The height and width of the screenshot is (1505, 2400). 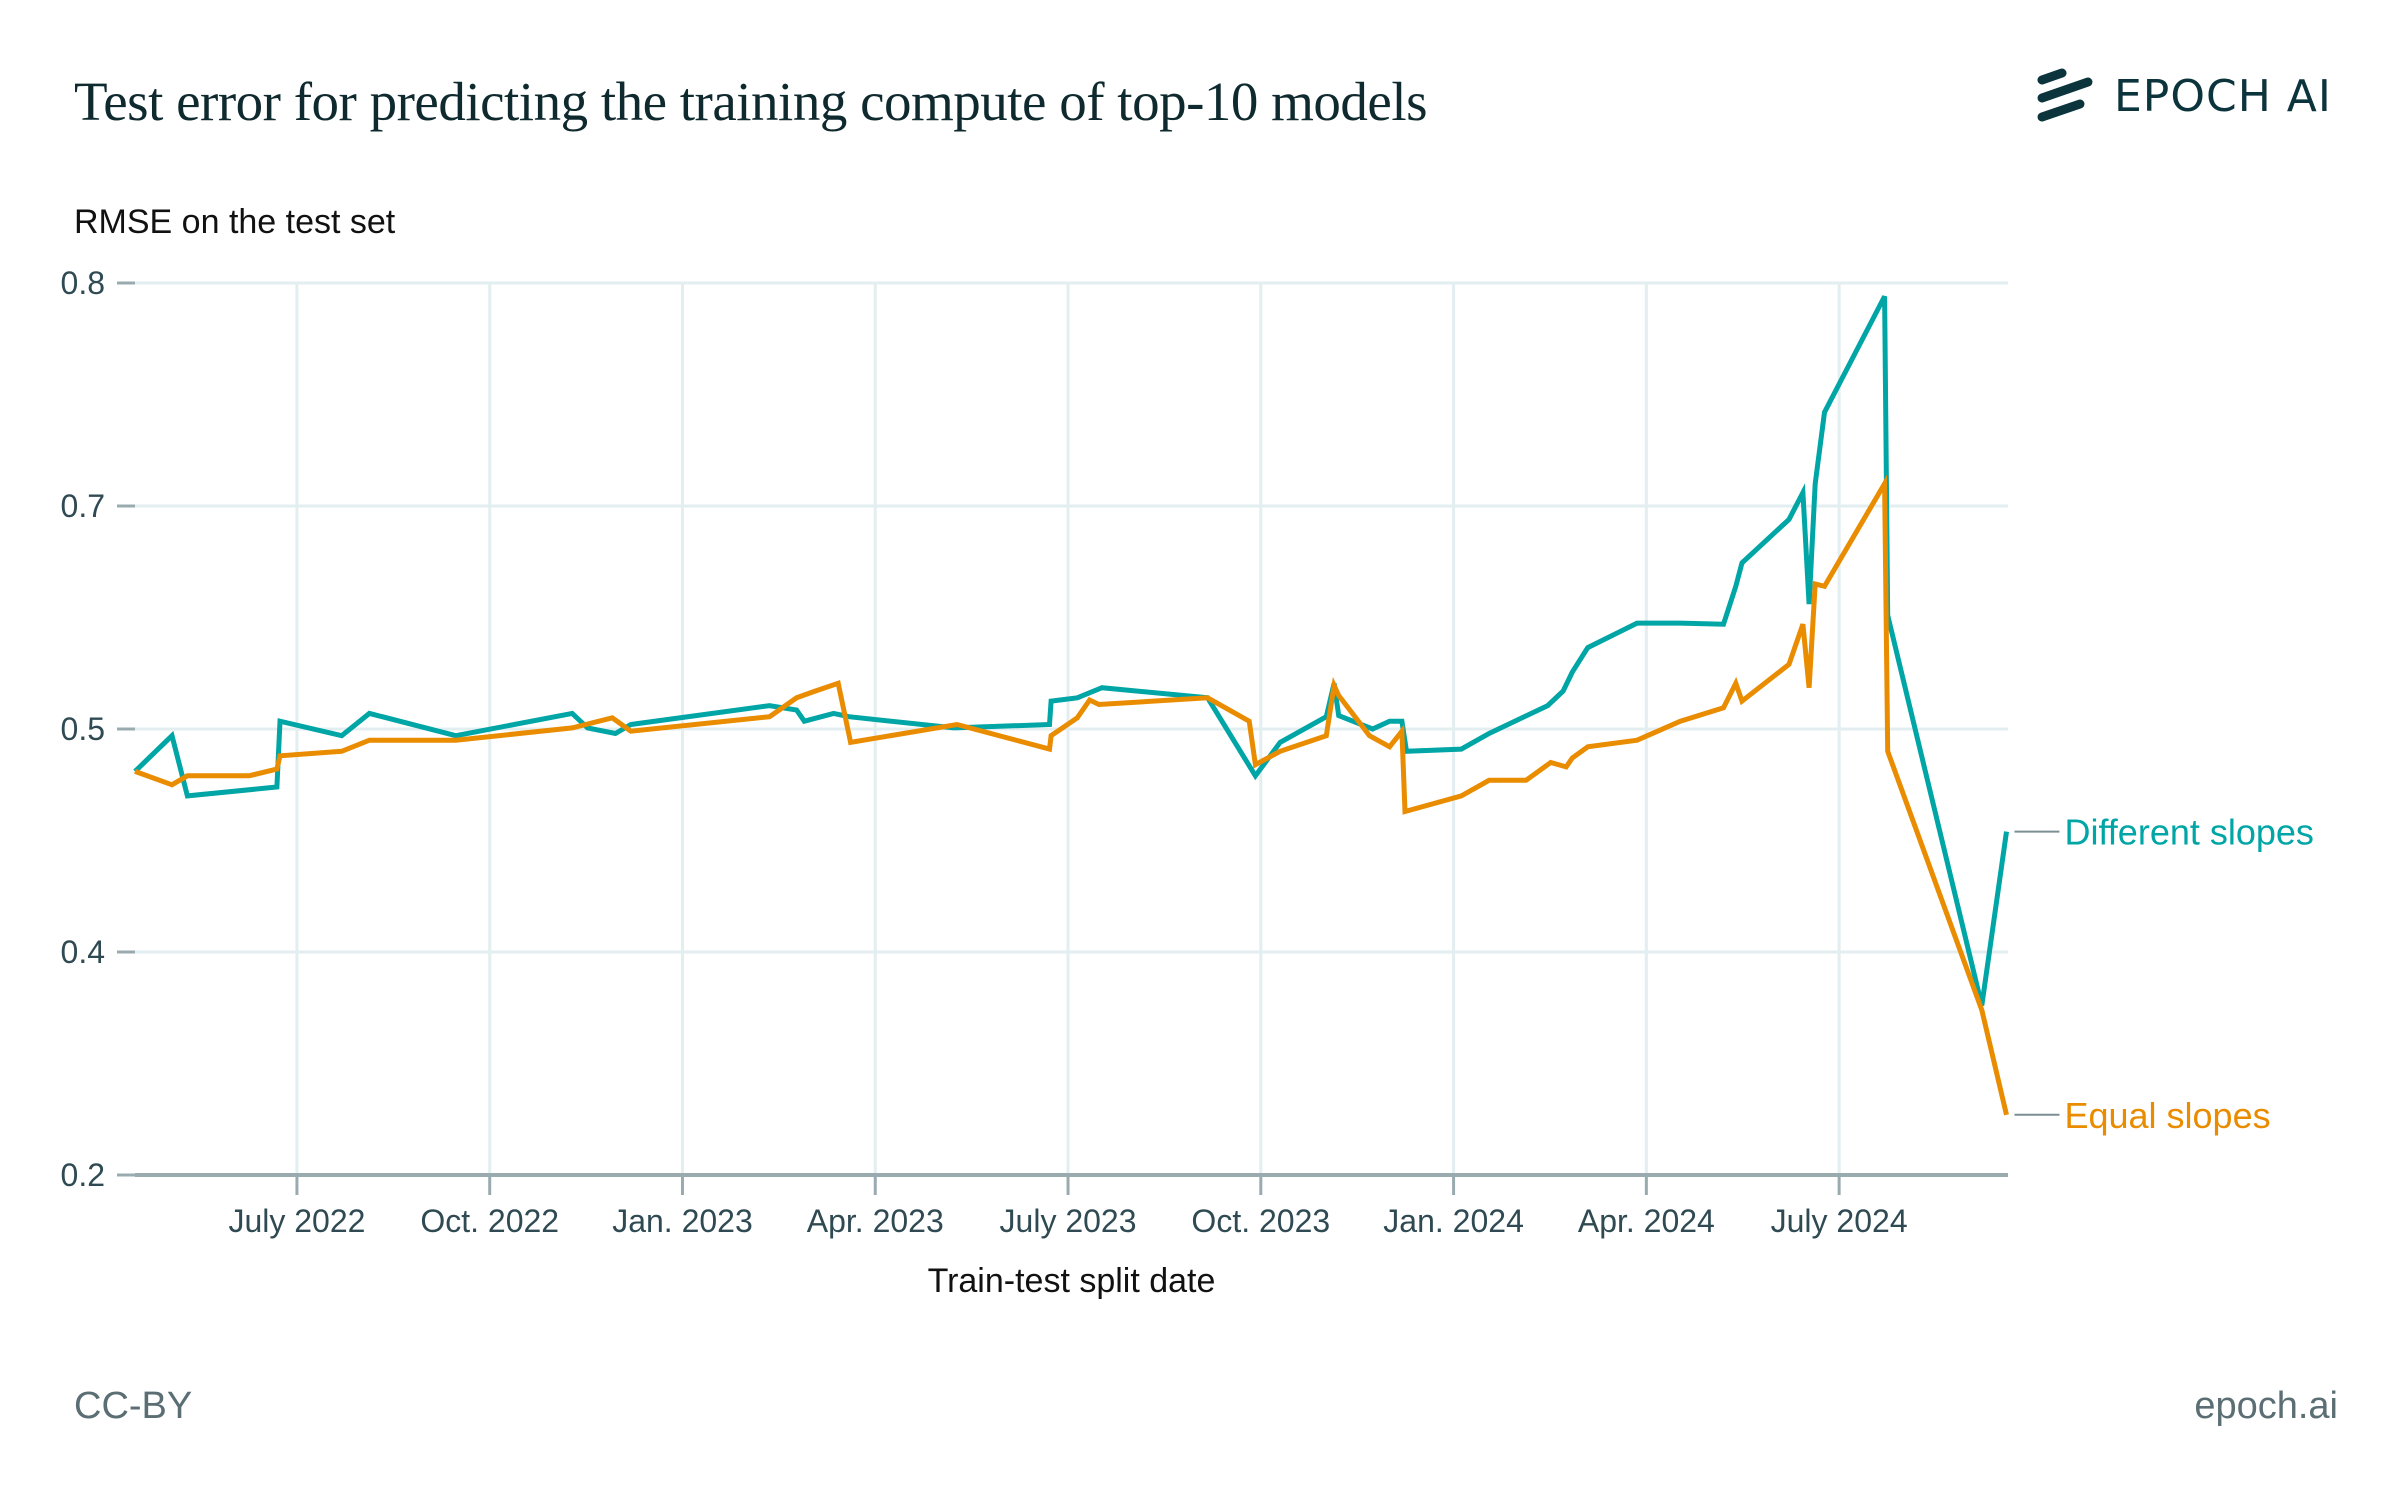 I want to click on series-labels: Different slopes Equal slopes, so click(x=2164, y=974).